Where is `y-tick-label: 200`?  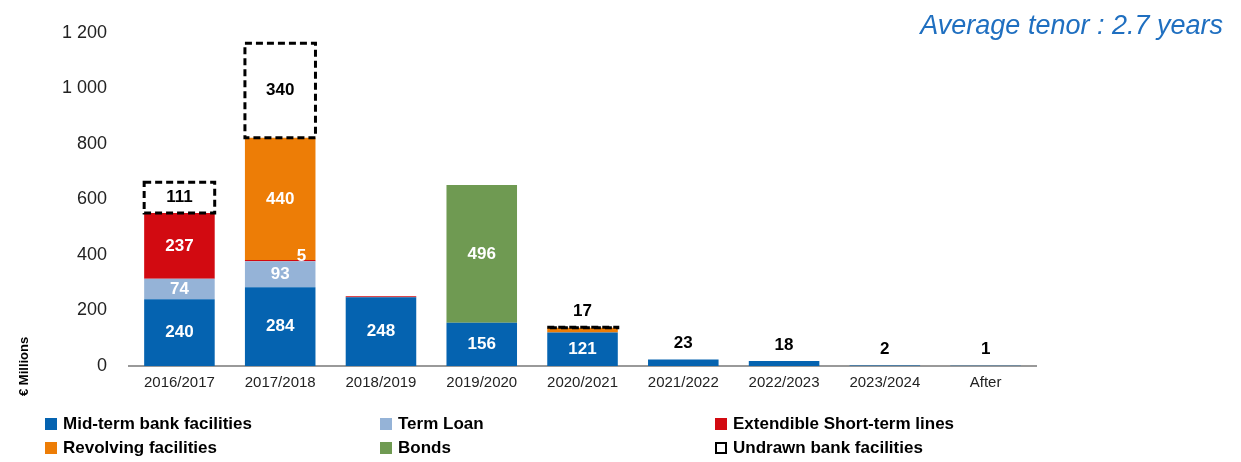 y-tick-label: 200 is located at coordinates (92, 309).